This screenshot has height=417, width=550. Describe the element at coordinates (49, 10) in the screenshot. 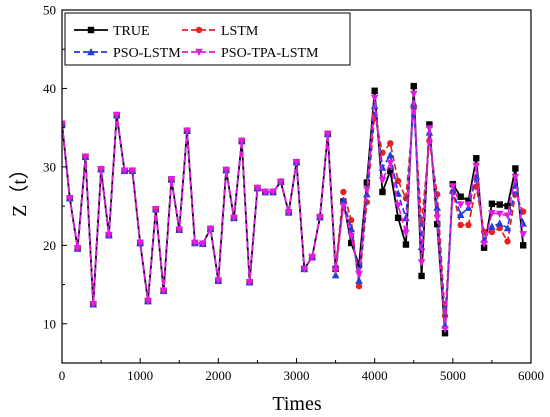

I see `y-tick-label: 50` at that location.